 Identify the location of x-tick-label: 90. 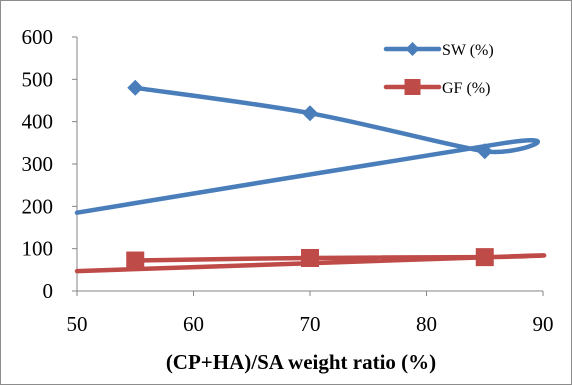
(543, 324).